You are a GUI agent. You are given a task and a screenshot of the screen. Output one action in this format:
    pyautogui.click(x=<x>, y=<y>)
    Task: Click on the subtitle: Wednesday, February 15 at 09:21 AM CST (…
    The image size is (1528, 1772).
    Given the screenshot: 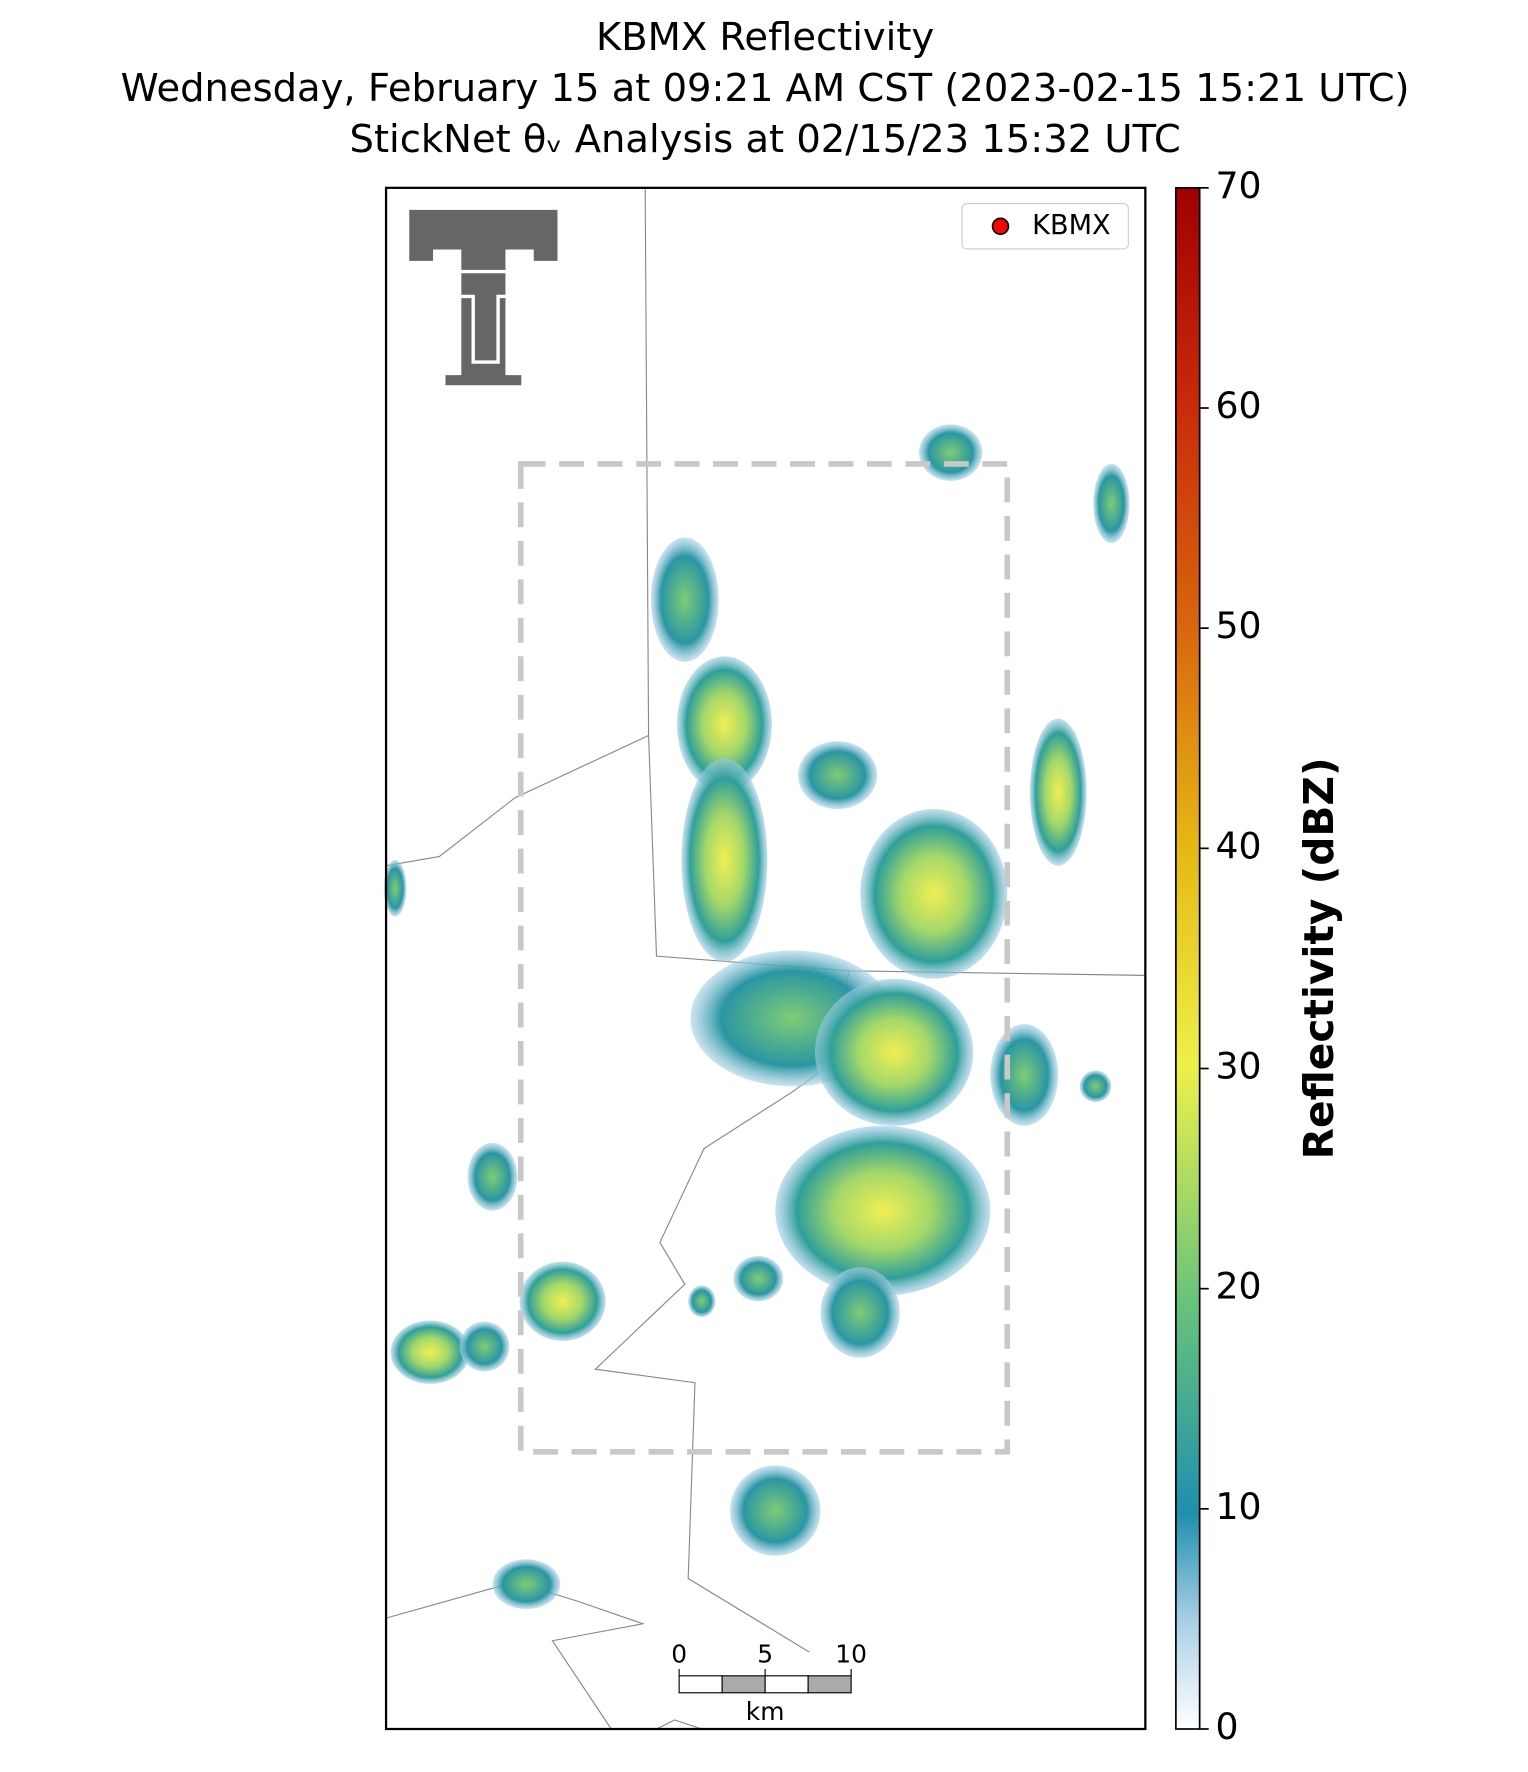 What is the action you would take?
    pyautogui.click(x=765, y=88)
    